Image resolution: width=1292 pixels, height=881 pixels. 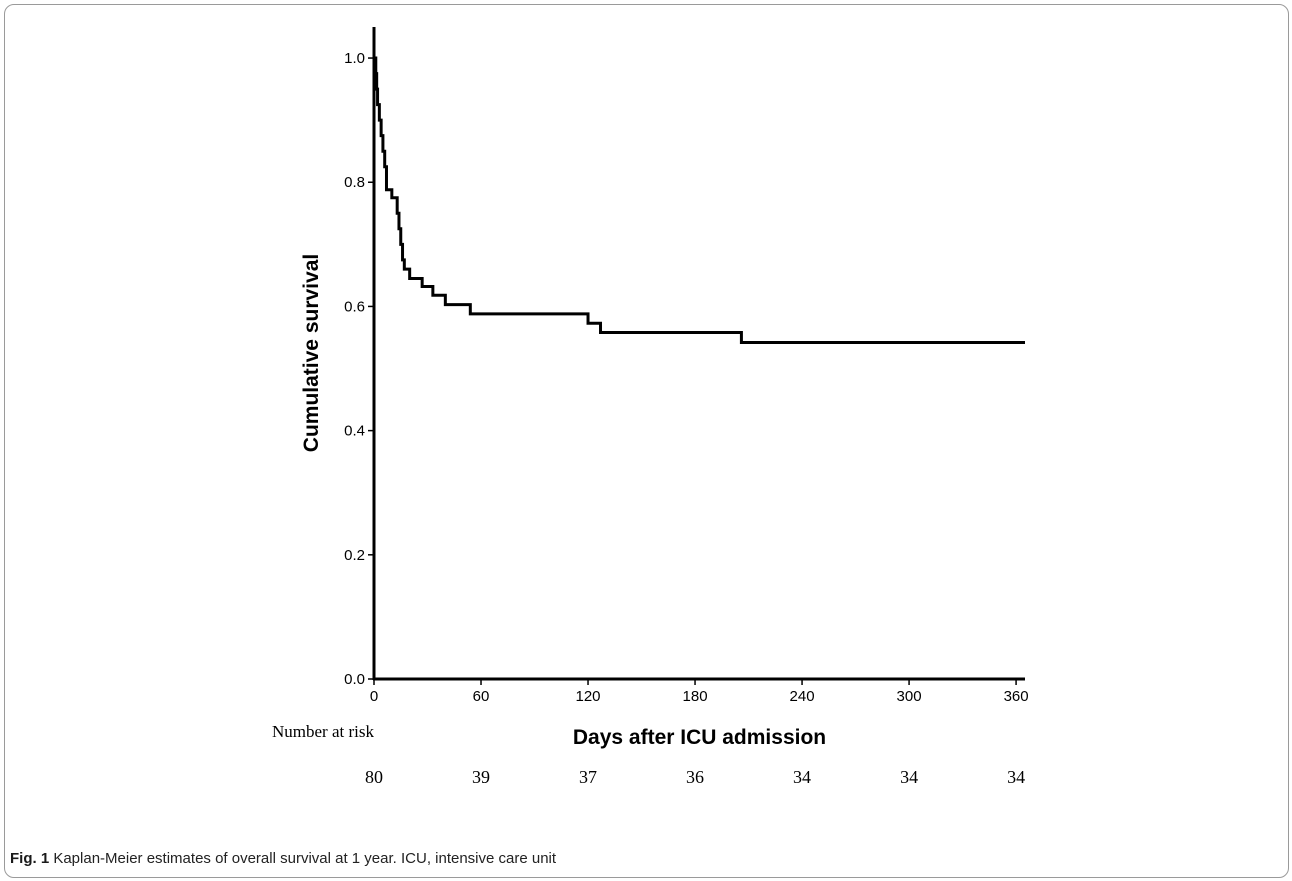 I want to click on x-axis-title: Days after ICU admission, so click(x=699, y=737).